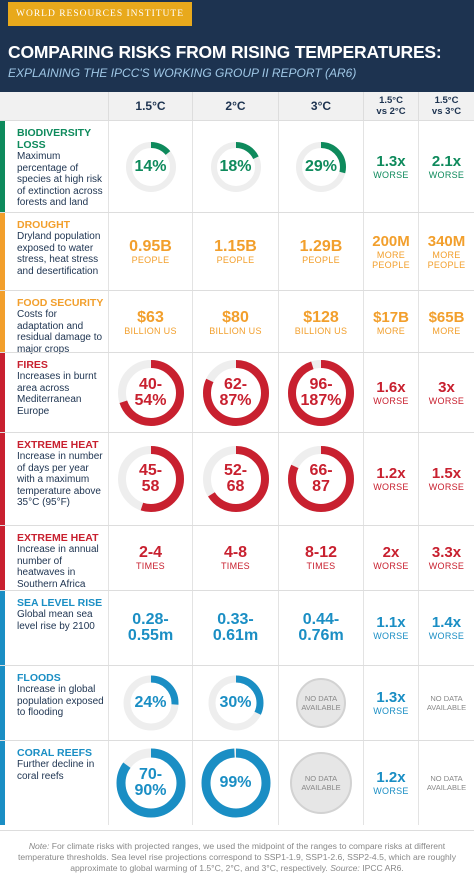 This screenshot has width=474, height=891. Describe the element at coordinates (390, 558) in the screenshot. I see `cell: 2x WORSE` at that location.